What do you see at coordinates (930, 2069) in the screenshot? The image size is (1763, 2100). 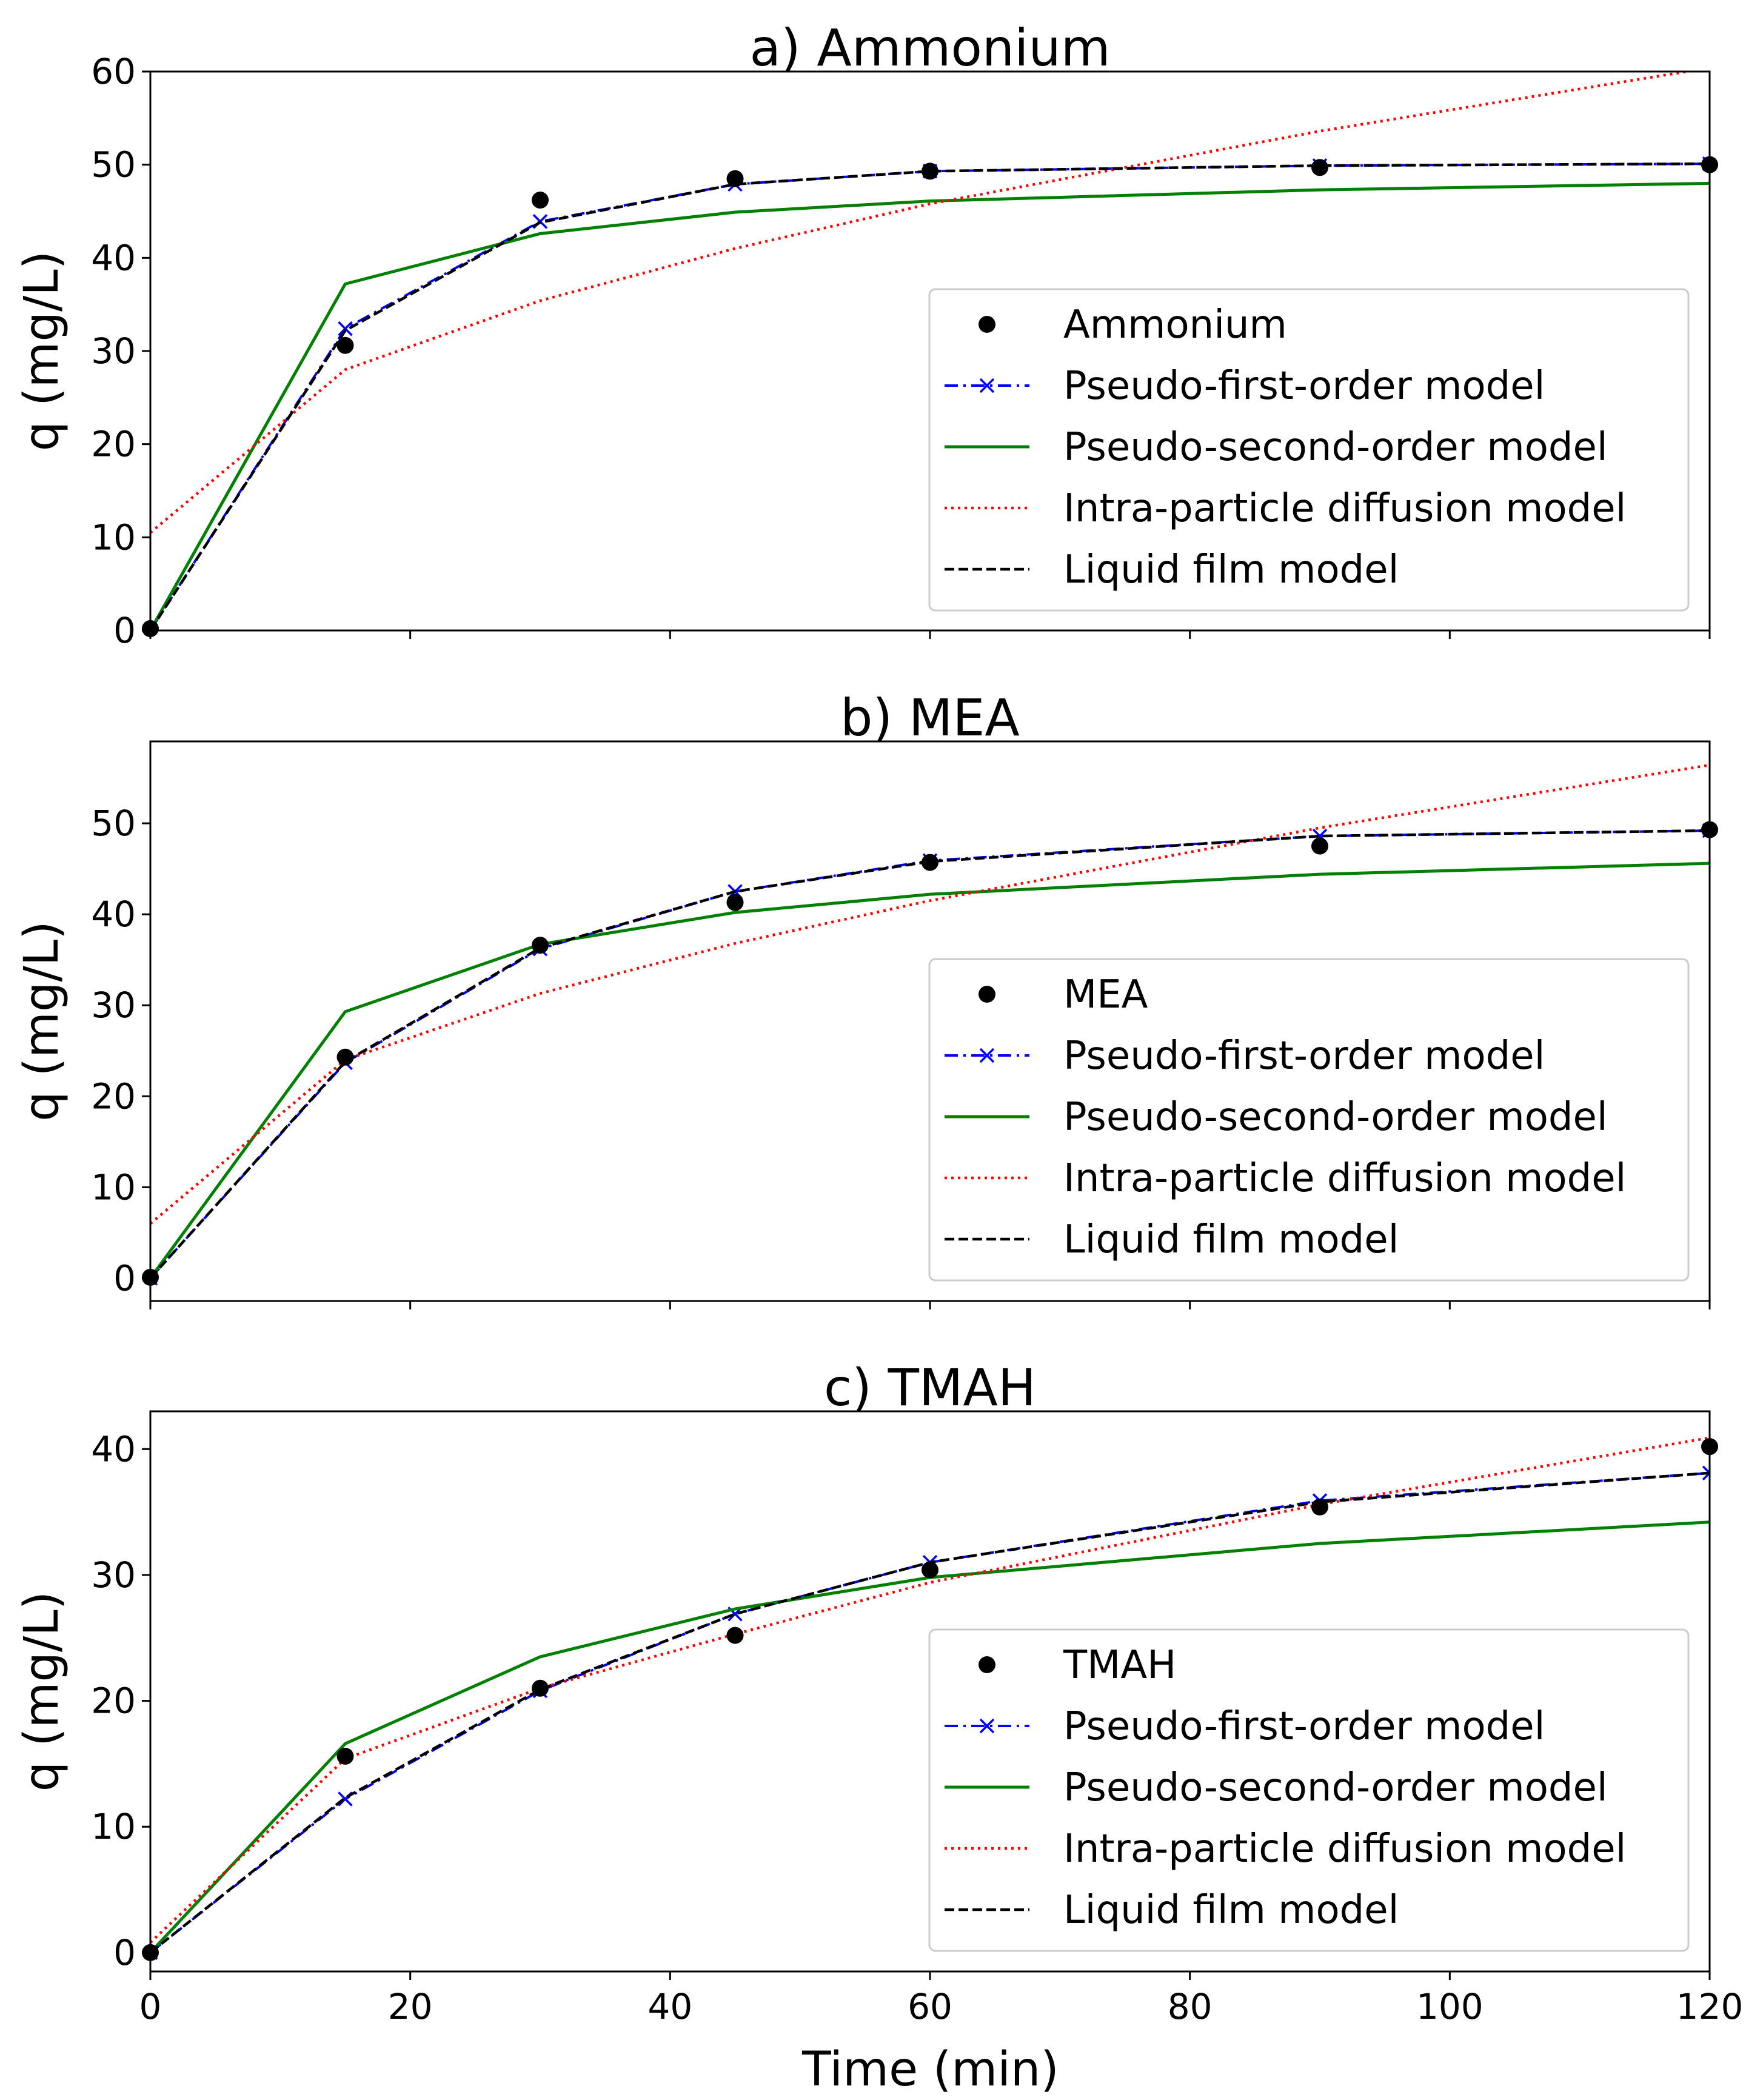 I see `x-axis-label: Time (min)` at bounding box center [930, 2069].